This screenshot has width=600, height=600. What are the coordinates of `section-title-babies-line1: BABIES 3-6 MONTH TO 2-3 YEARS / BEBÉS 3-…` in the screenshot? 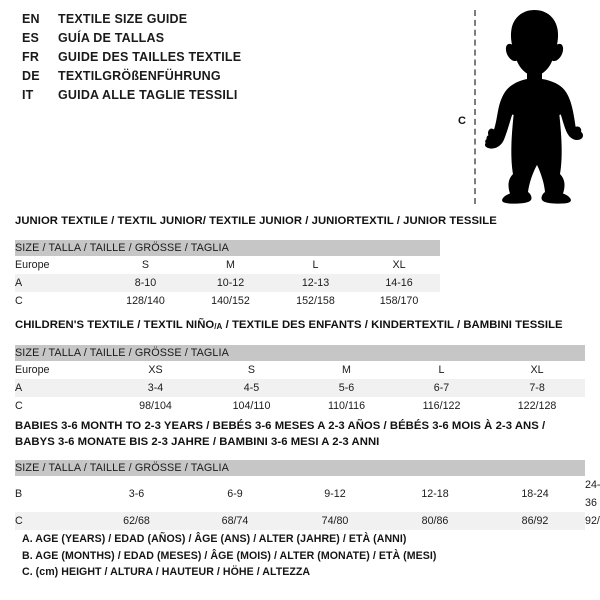 It's located at (280, 426).